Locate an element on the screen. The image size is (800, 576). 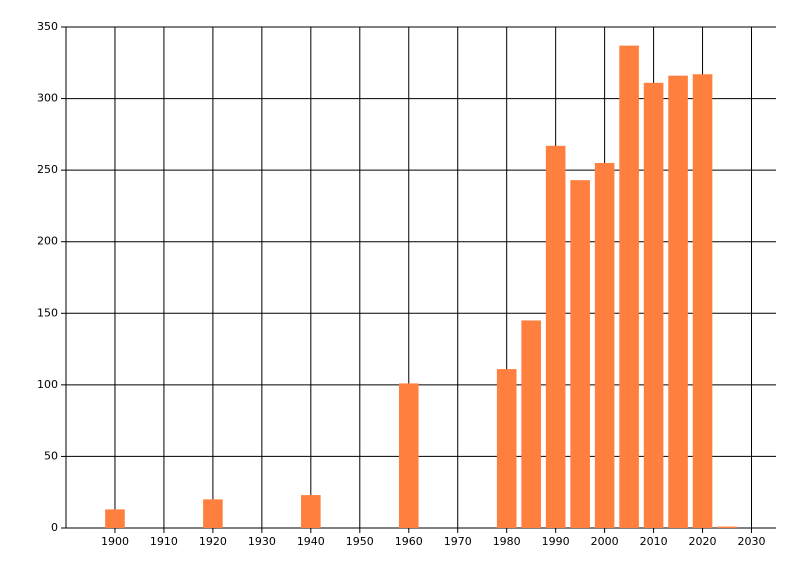
y-tick-label: 50 is located at coordinates (51, 455).